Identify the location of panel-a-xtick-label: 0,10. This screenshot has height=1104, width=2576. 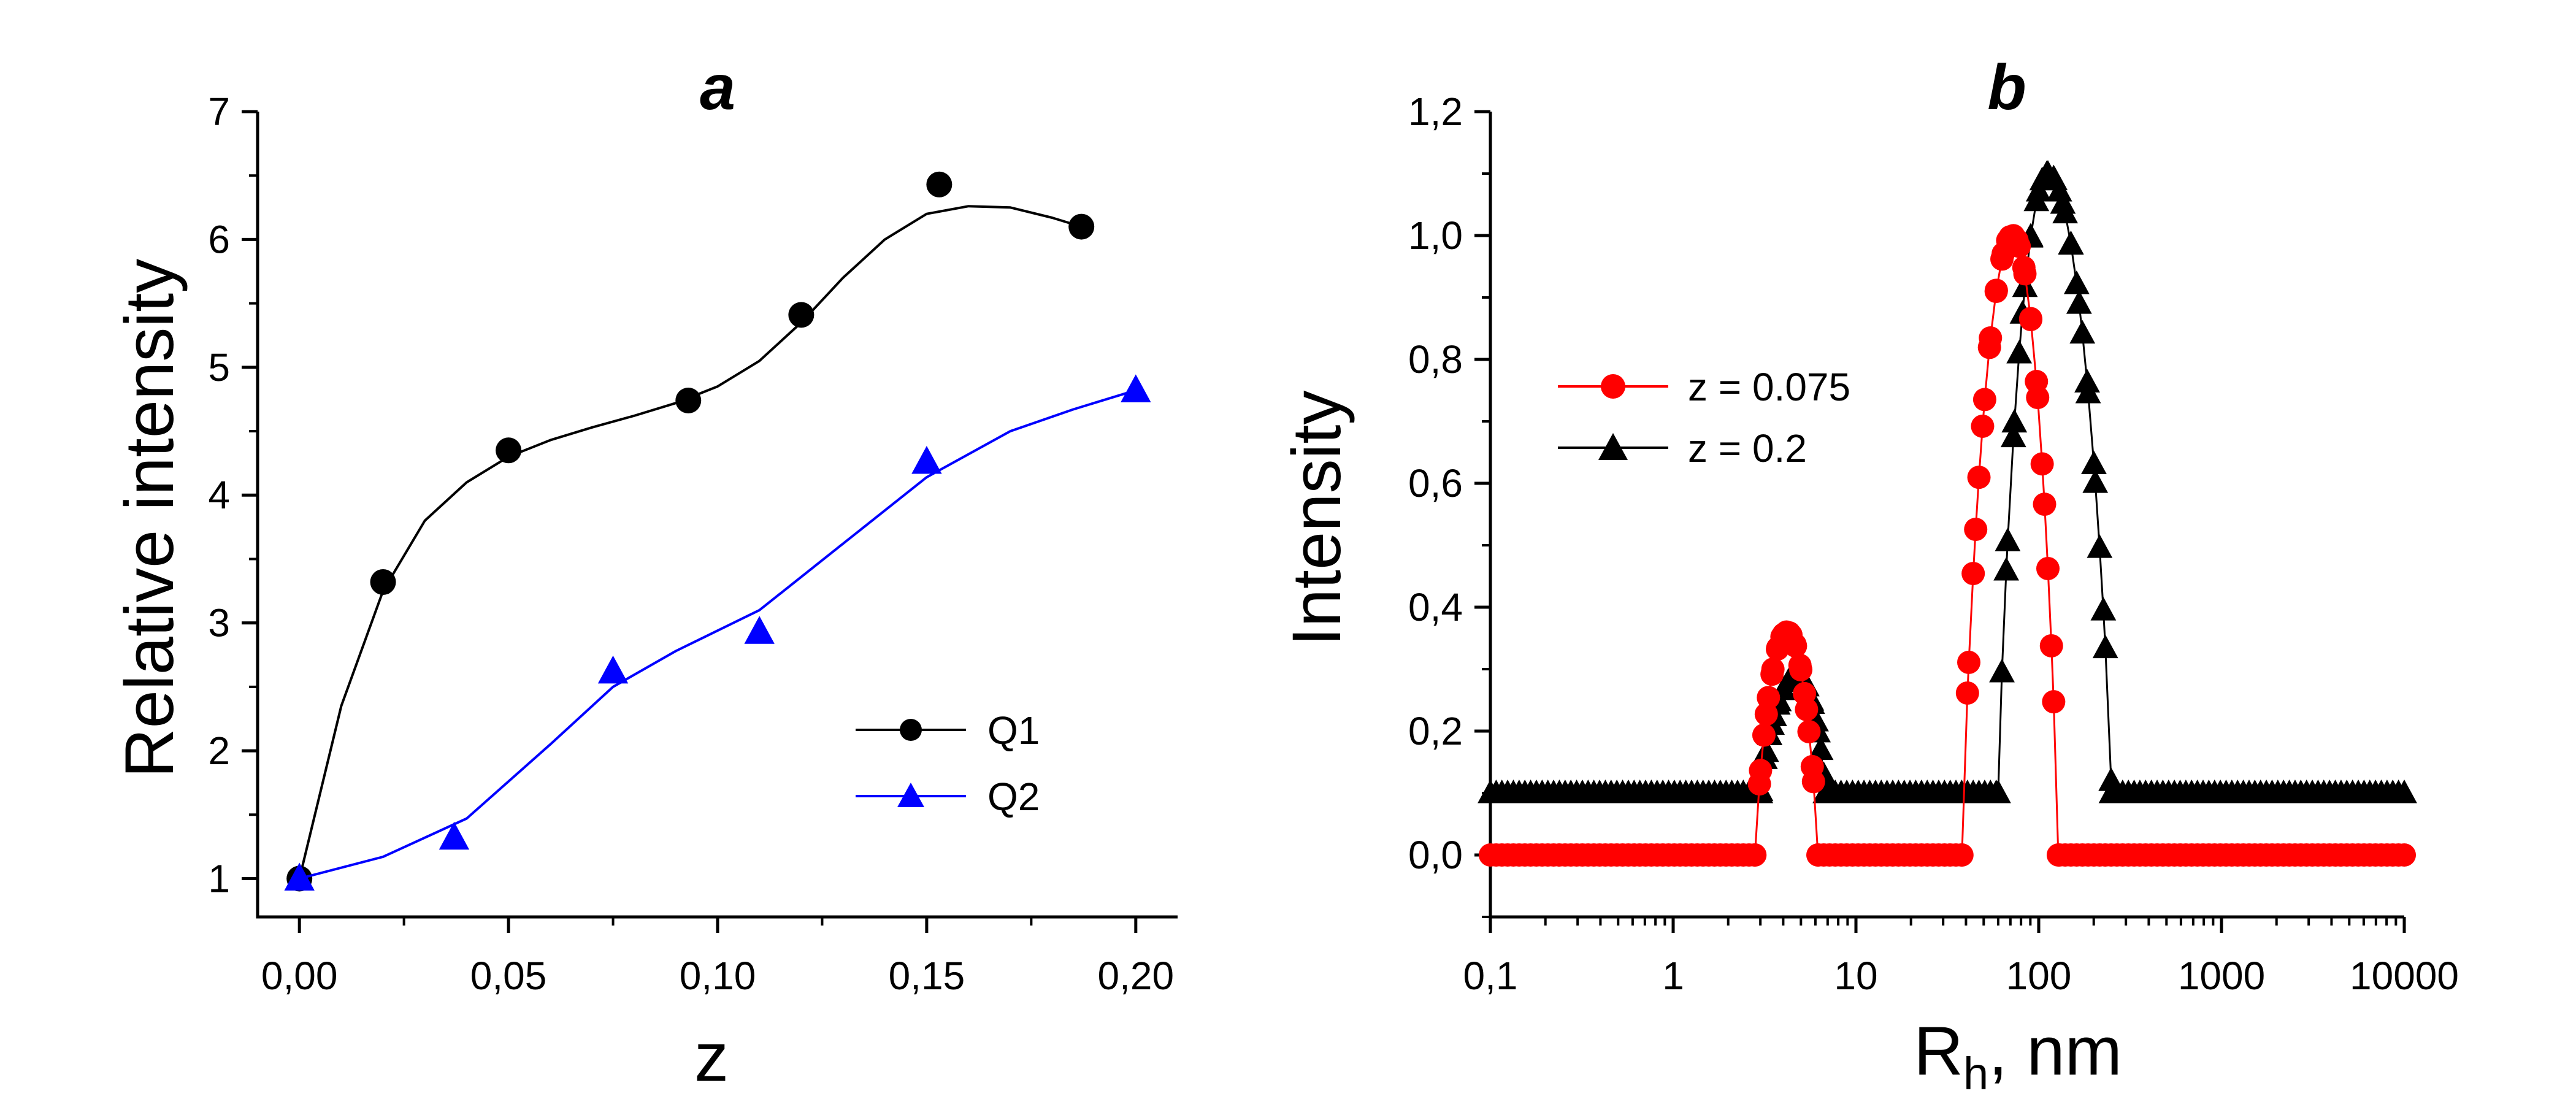
(718, 976).